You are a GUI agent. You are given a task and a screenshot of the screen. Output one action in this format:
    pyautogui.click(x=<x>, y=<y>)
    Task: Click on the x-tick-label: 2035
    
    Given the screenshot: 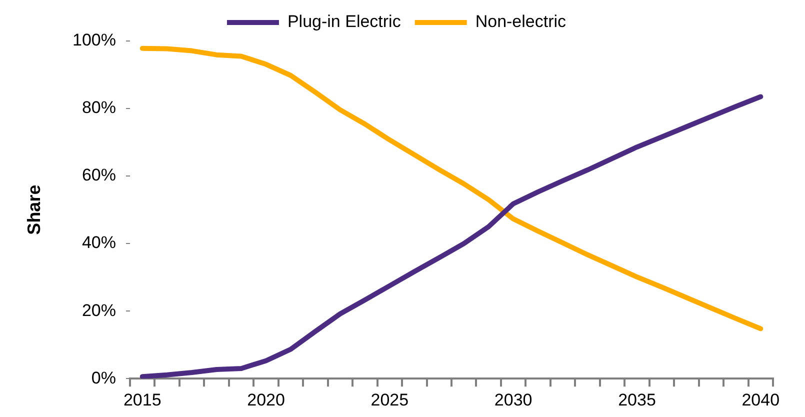 What is the action you would take?
    pyautogui.click(x=637, y=400)
    